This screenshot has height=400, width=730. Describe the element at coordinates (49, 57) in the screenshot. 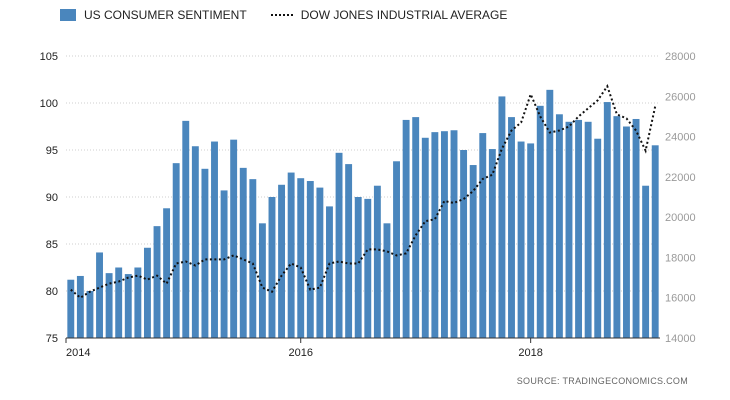

I see `left-y-tick-label: 105` at that location.